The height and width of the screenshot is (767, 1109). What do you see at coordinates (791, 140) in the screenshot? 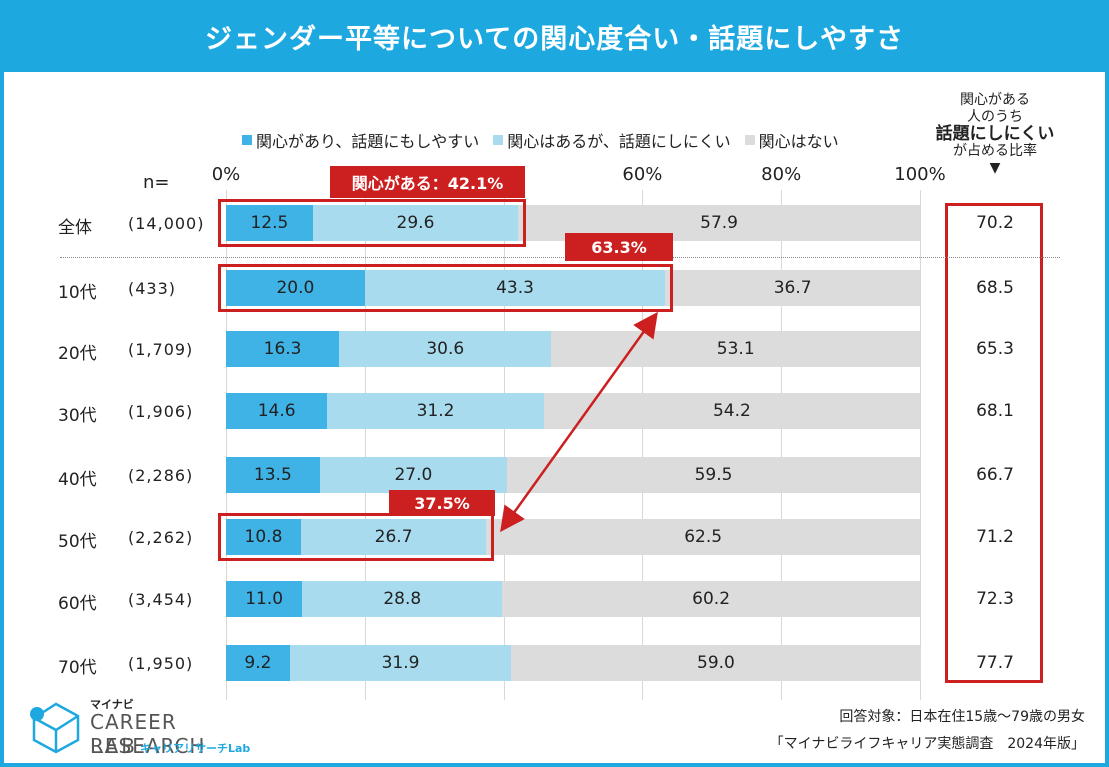
I see `legend-item-none: 関心はない` at bounding box center [791, 140].